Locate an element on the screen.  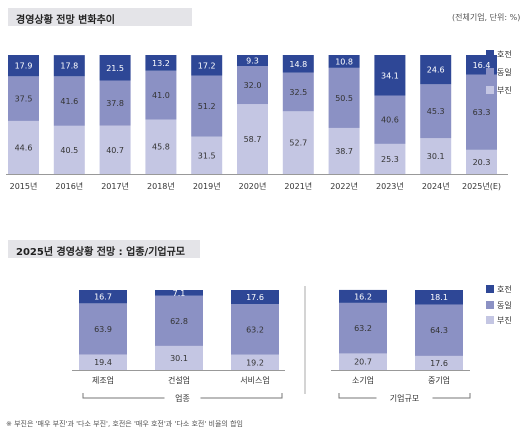
chart1-value-label: 9.3 is located at coordinates (252, 61).